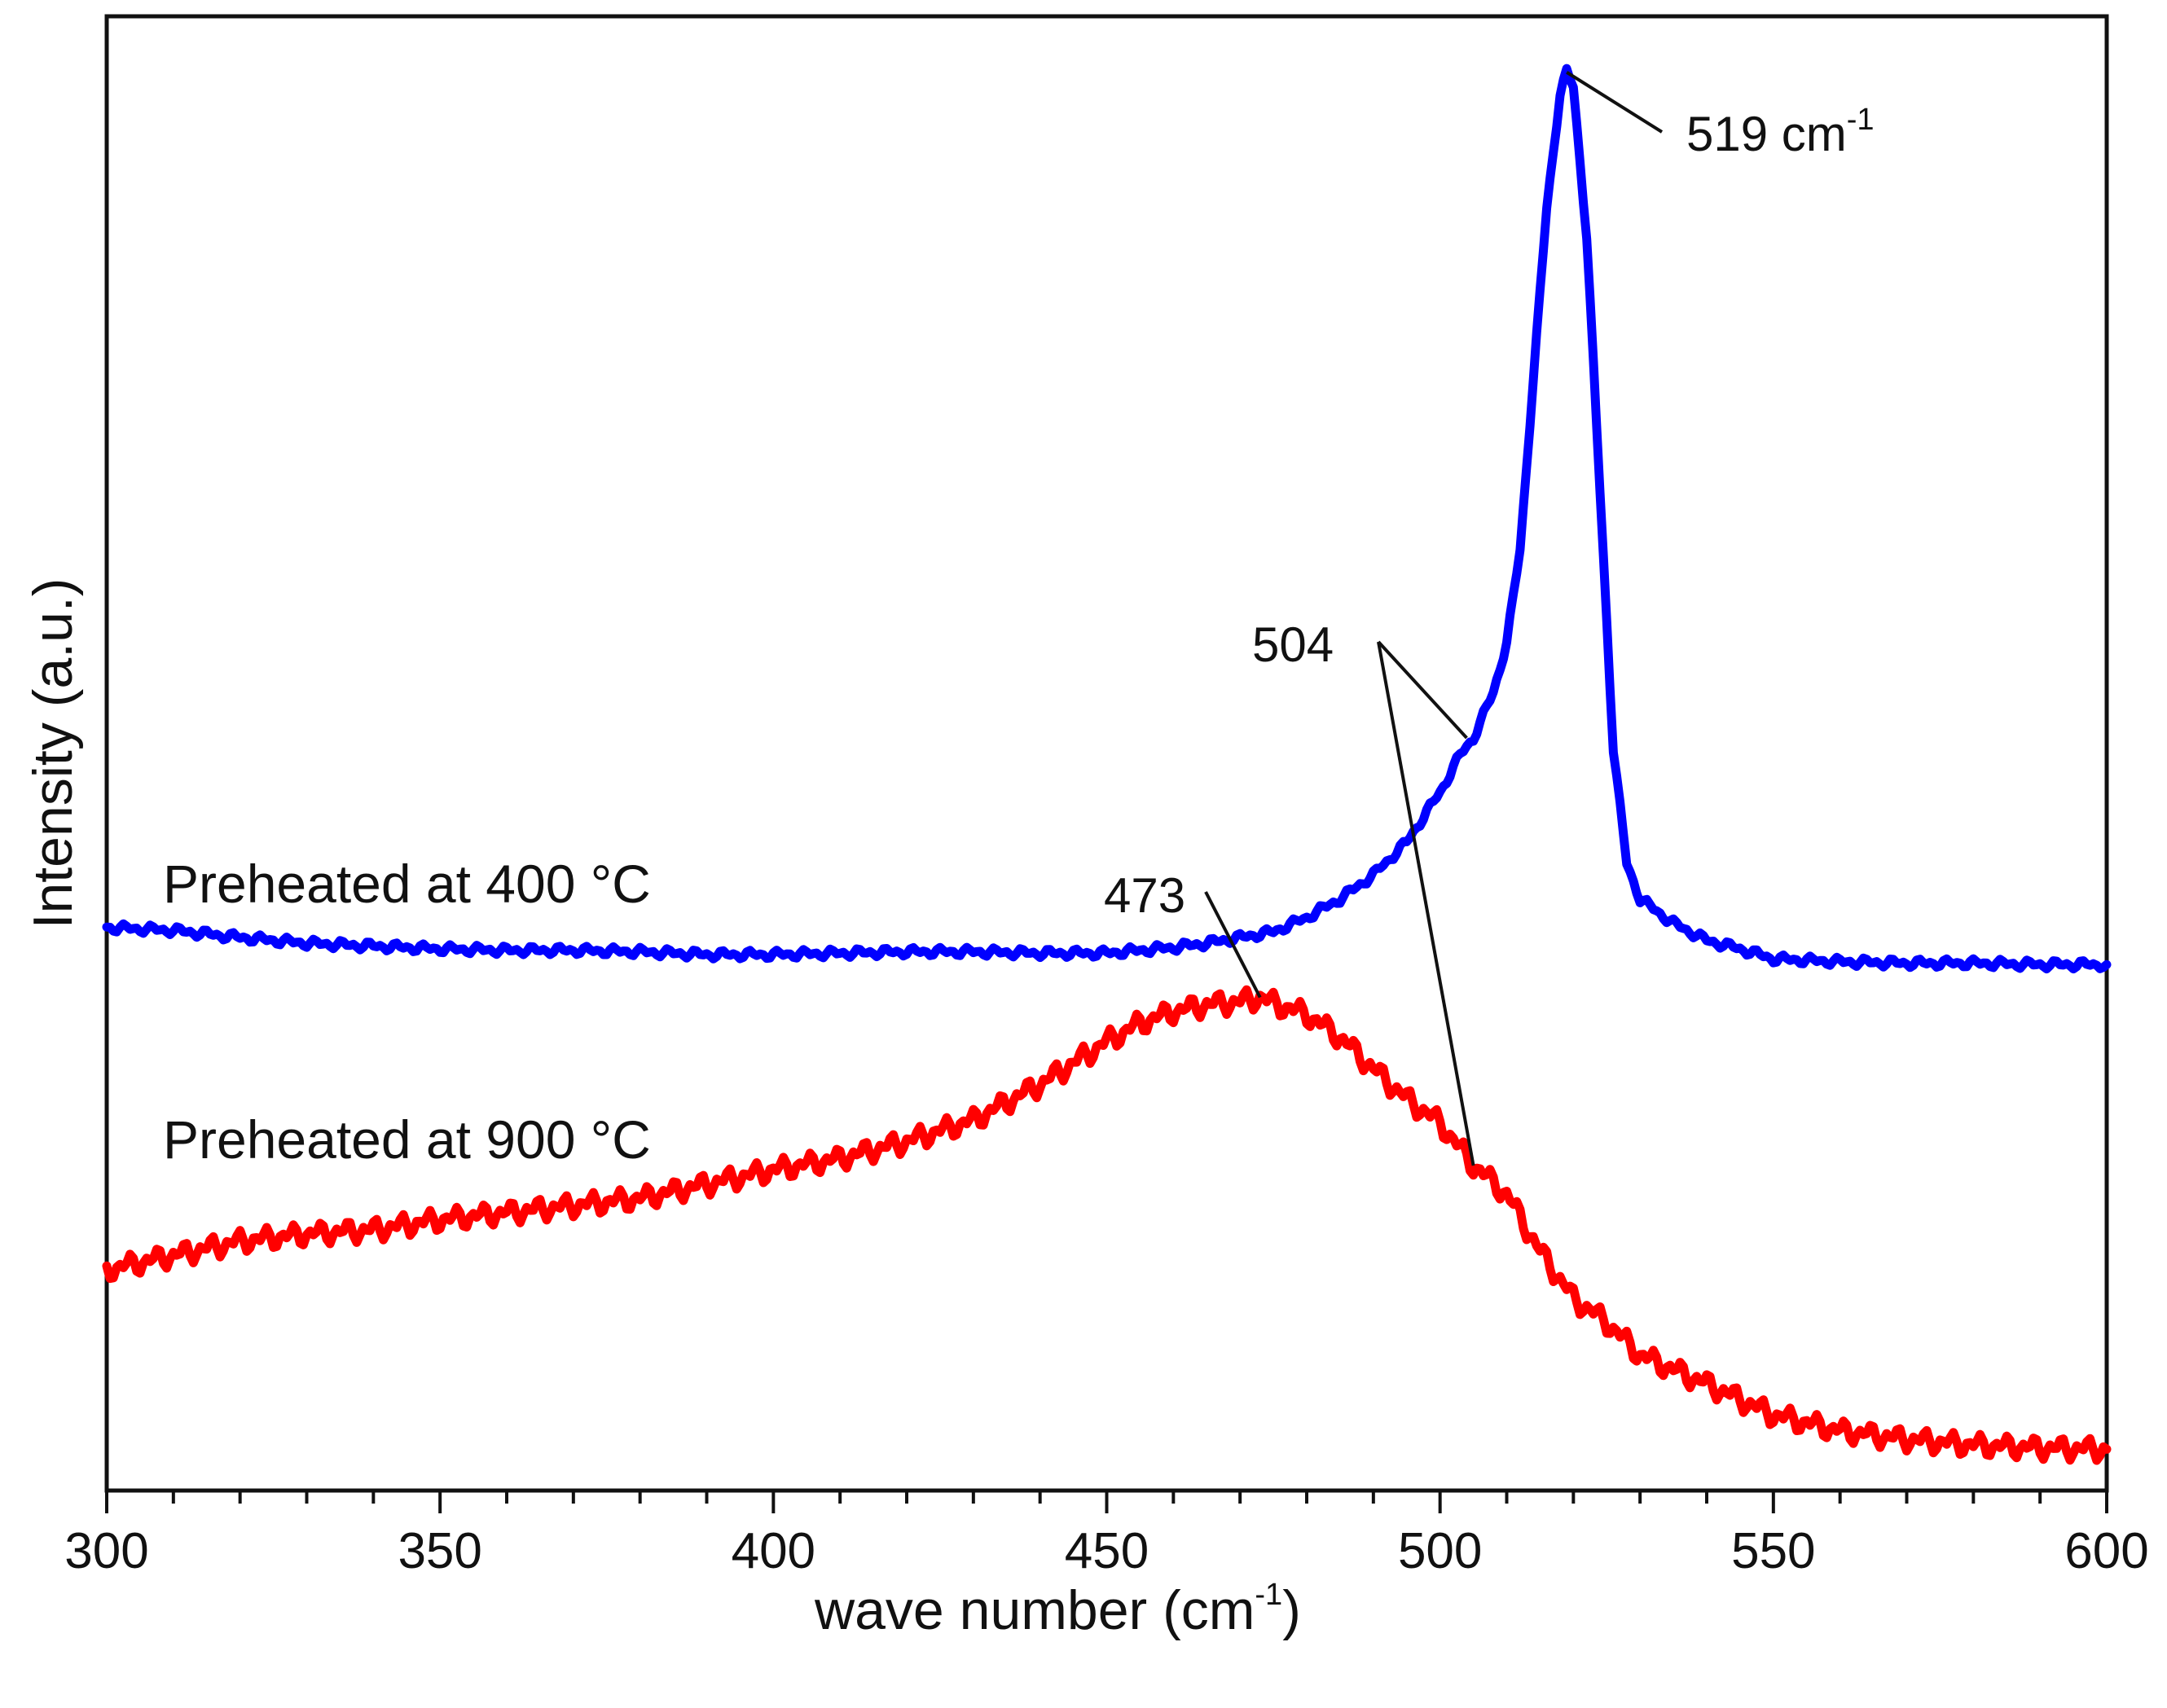 Image resolution: width=2167 pixels, height=1708 pixels. I want to click on y-axis-title: Intensity (a.u.), so click(53, 753).